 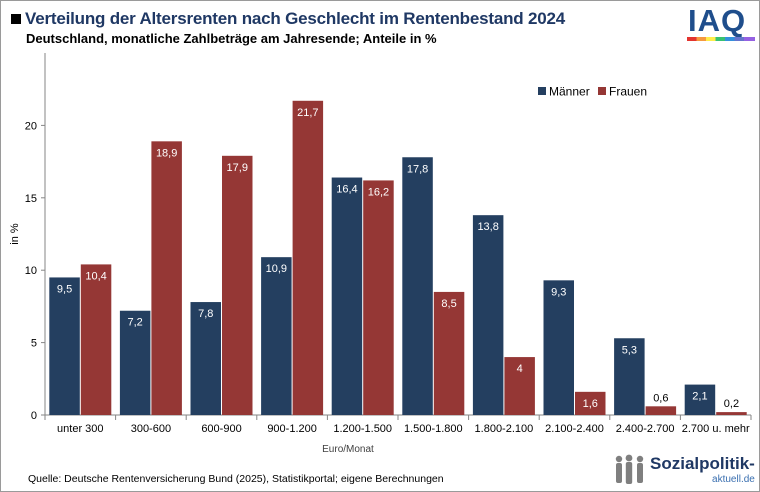 What do you see at coordinates (542, 91) in the screenshot?
I see `legend-swatch-maenner` at bounding box center [542, 91].